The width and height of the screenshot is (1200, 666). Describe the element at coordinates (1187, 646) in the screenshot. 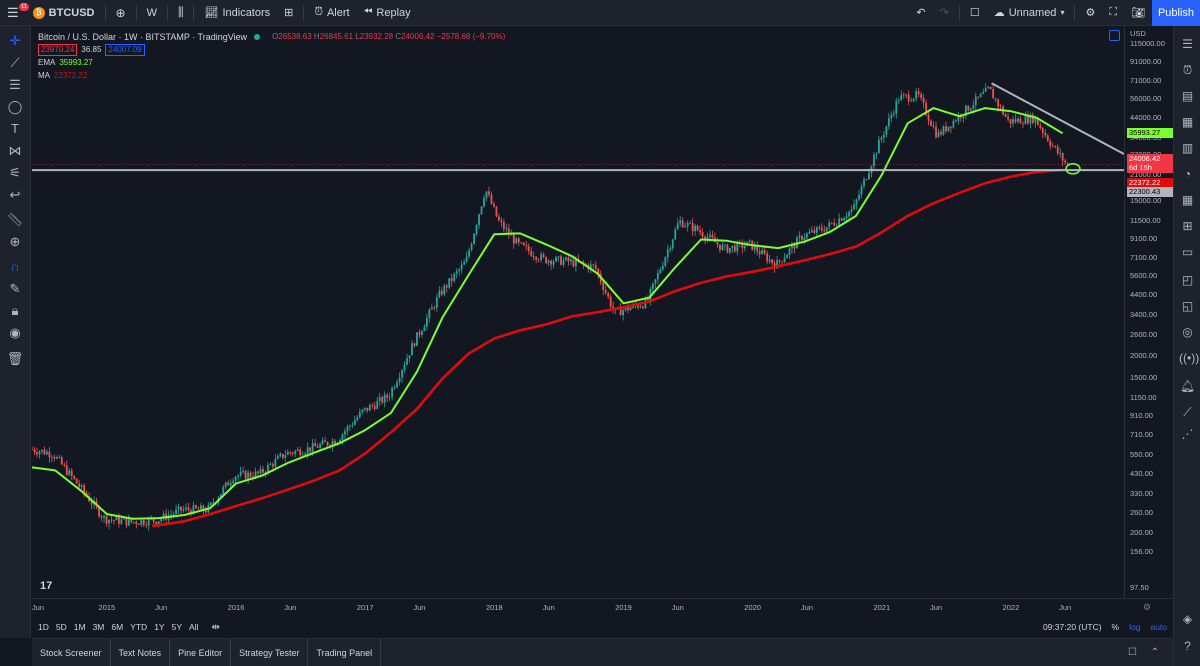

I see `help-icon: ?` at that location.